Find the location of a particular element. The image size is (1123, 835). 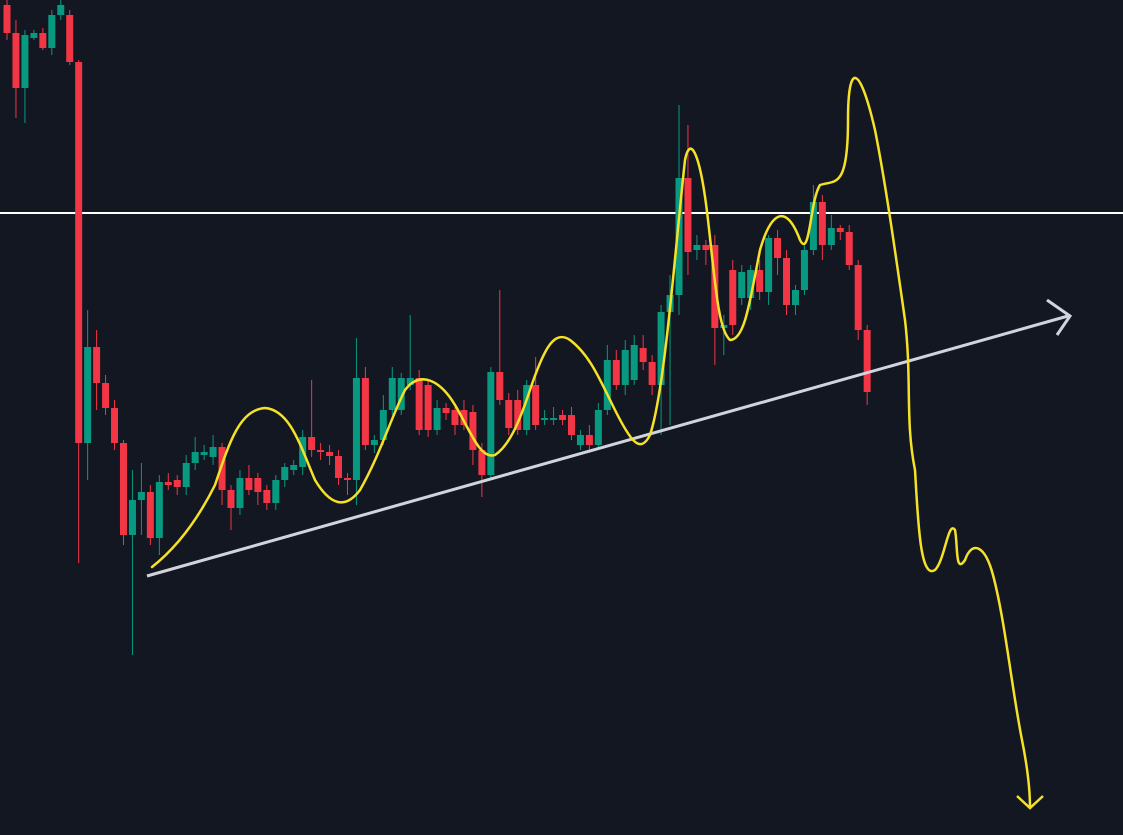

forecast-arrow is located at coordinates (1030, 802).